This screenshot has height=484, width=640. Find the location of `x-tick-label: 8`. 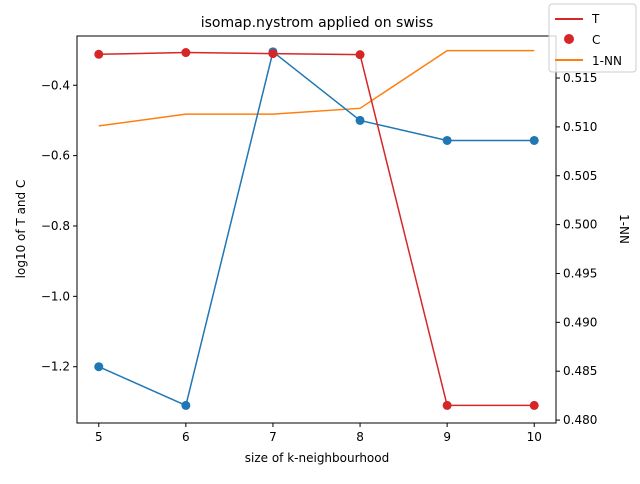

x-tick-label: 8 is located at coordinates (360, 437).